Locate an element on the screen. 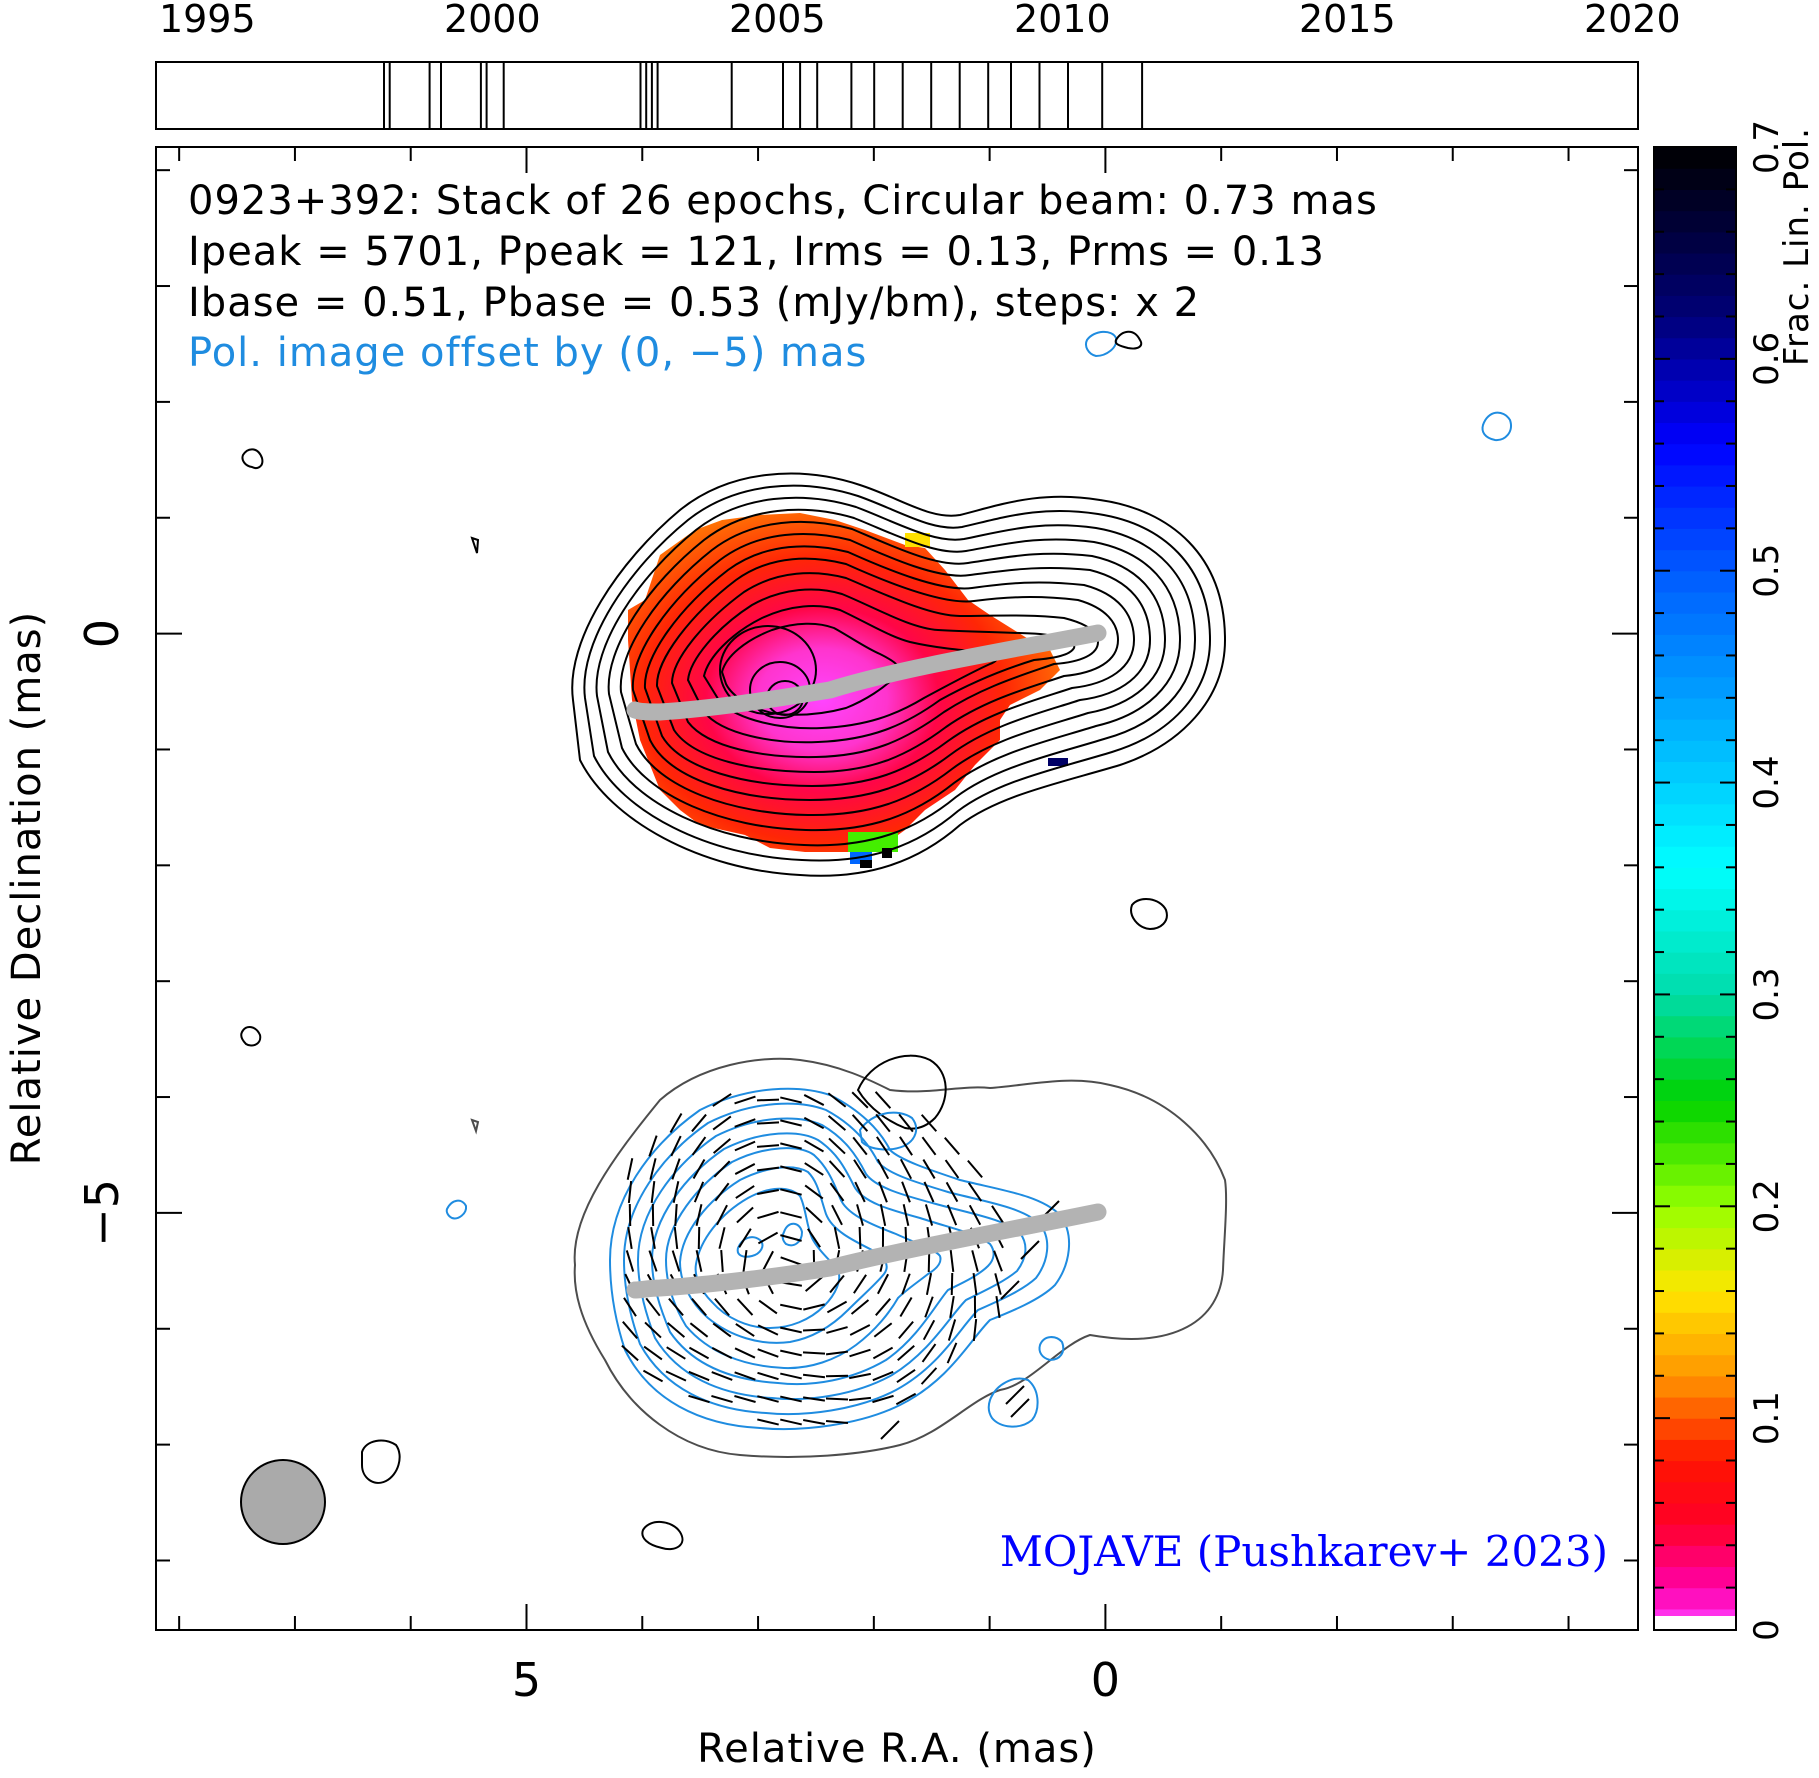 The width and height of the screenshot is (1819, 1778). isolated-contour is located at coordinates (252, 458).